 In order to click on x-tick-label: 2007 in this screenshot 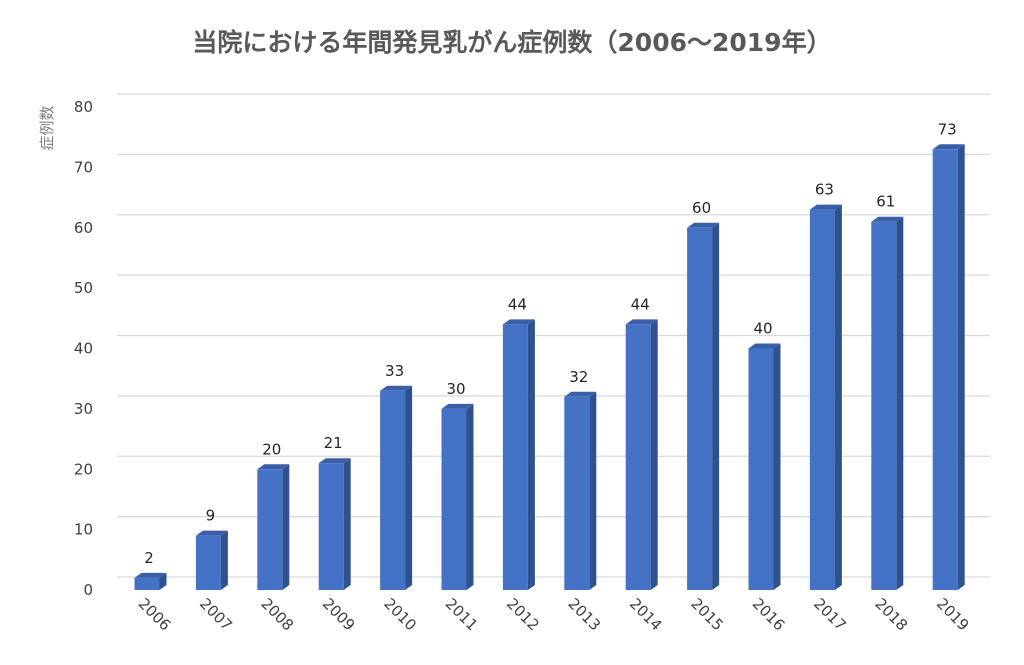, I will do `click(216, 615)`.